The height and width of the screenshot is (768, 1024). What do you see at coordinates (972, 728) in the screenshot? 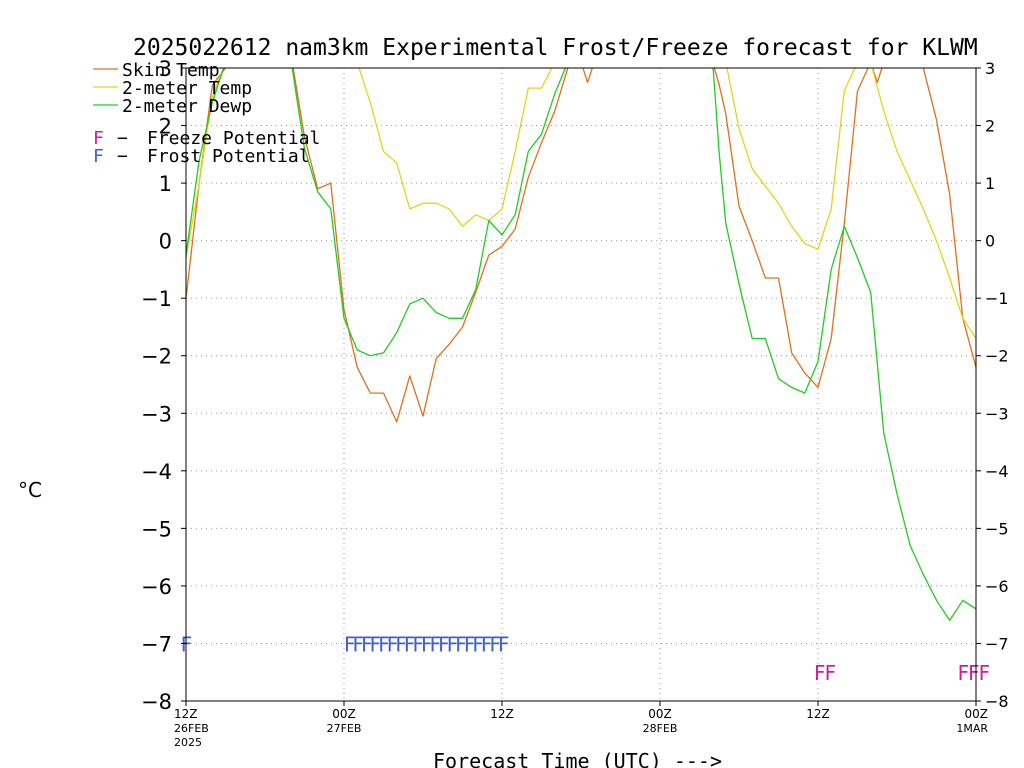
I see `x-tick-date-label: 1MAR` at bounding box center [972, 728].